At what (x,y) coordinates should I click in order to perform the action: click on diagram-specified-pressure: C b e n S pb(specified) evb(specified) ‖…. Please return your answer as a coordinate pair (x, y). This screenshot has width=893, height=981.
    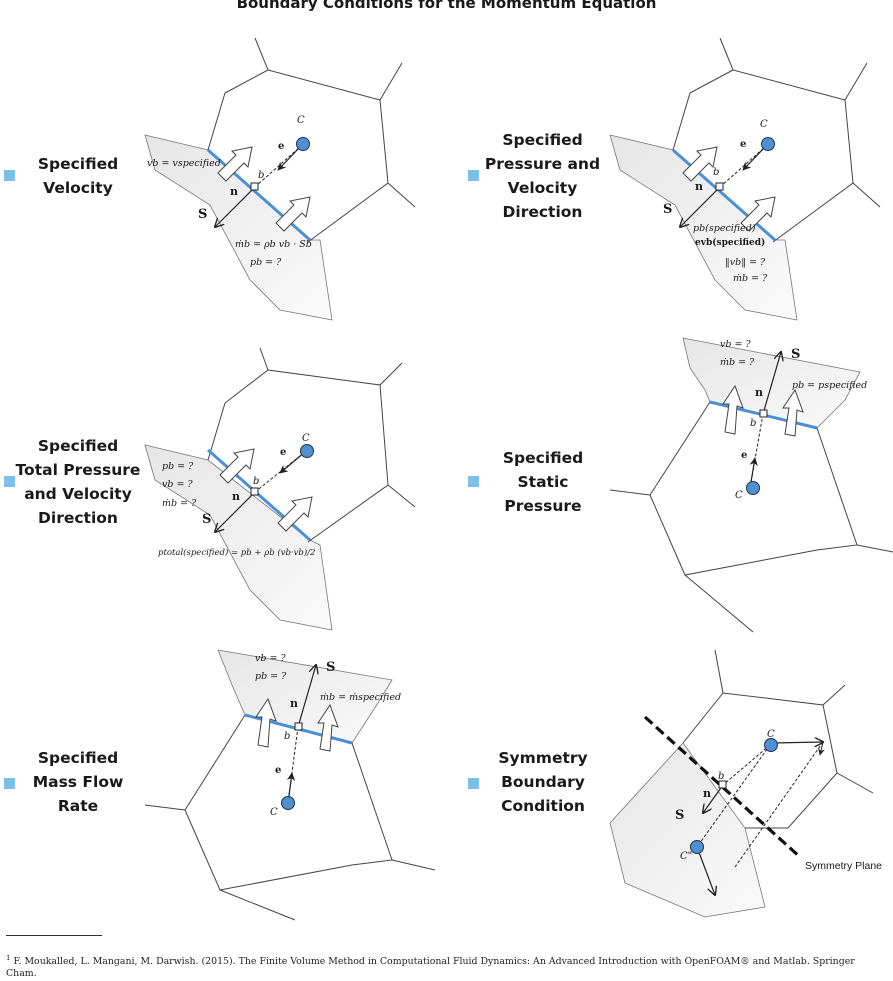
    Looking at the image, I should click on (745, 179).